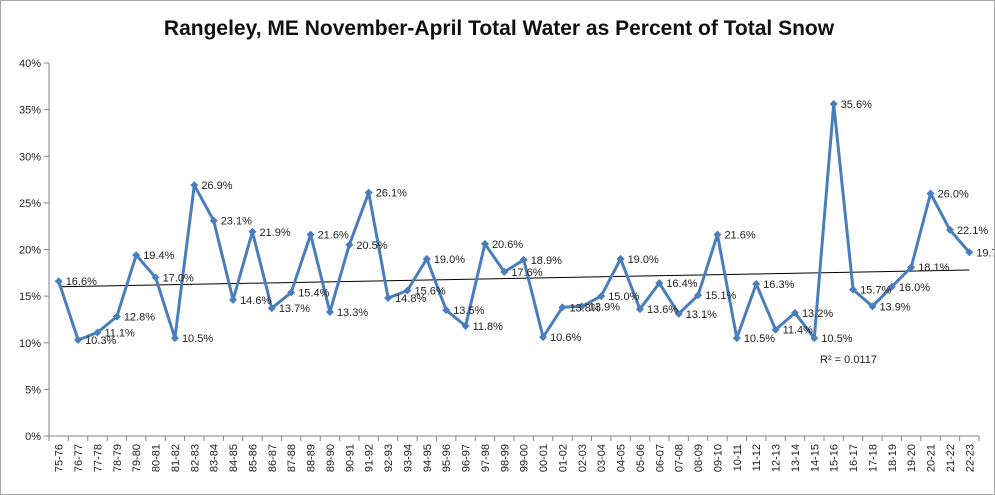  What do you see at coordinates (428, 458) in the screenshot?
I see `x-tick-label: 94-95` at bounding box center [428, 458].